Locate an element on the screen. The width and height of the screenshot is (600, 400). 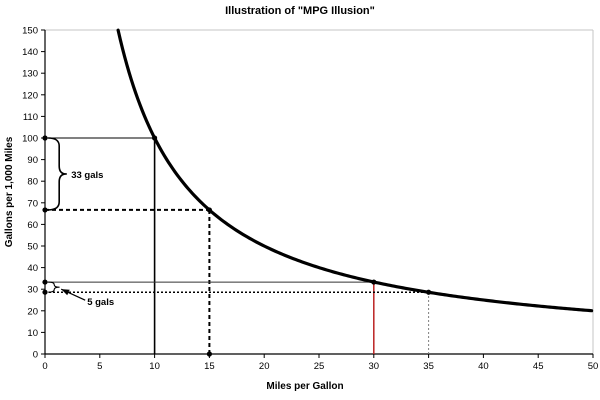
x-tick-label: 45 is located at coordinates (538, 366).